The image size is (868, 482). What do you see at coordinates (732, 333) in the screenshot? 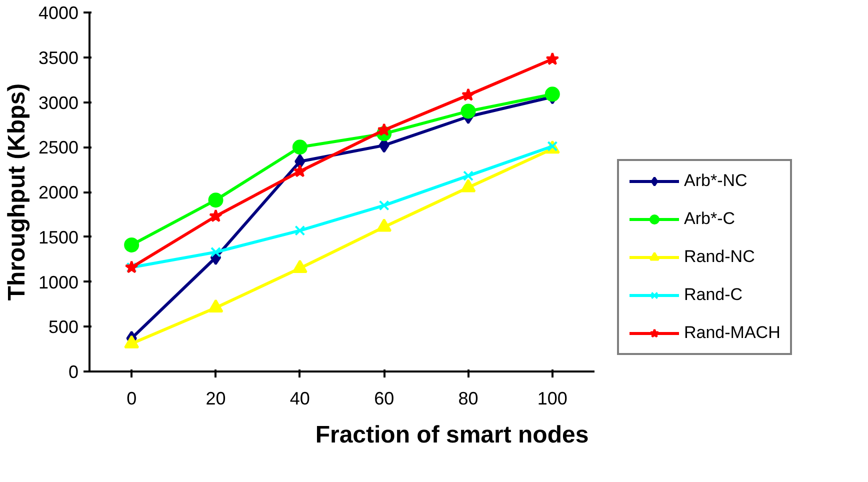
I see `legend-label: Rand-MACH` at bounding box center [732, 333].